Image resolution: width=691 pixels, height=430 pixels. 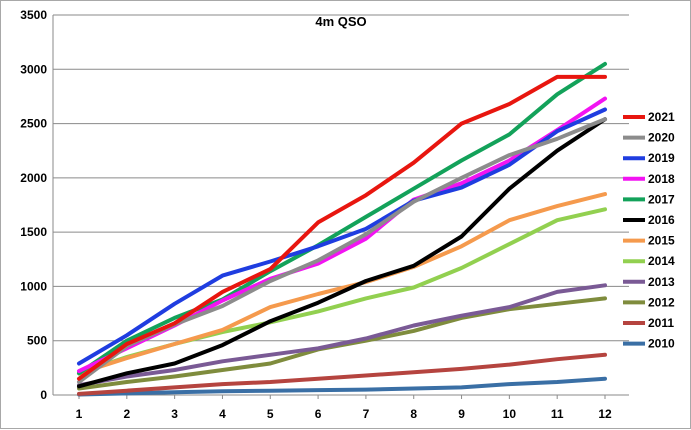 What do you see at coordinates (37, 341) in the screenshot?
I see `y-tick-label: 500` at bounding box center [37, 341].